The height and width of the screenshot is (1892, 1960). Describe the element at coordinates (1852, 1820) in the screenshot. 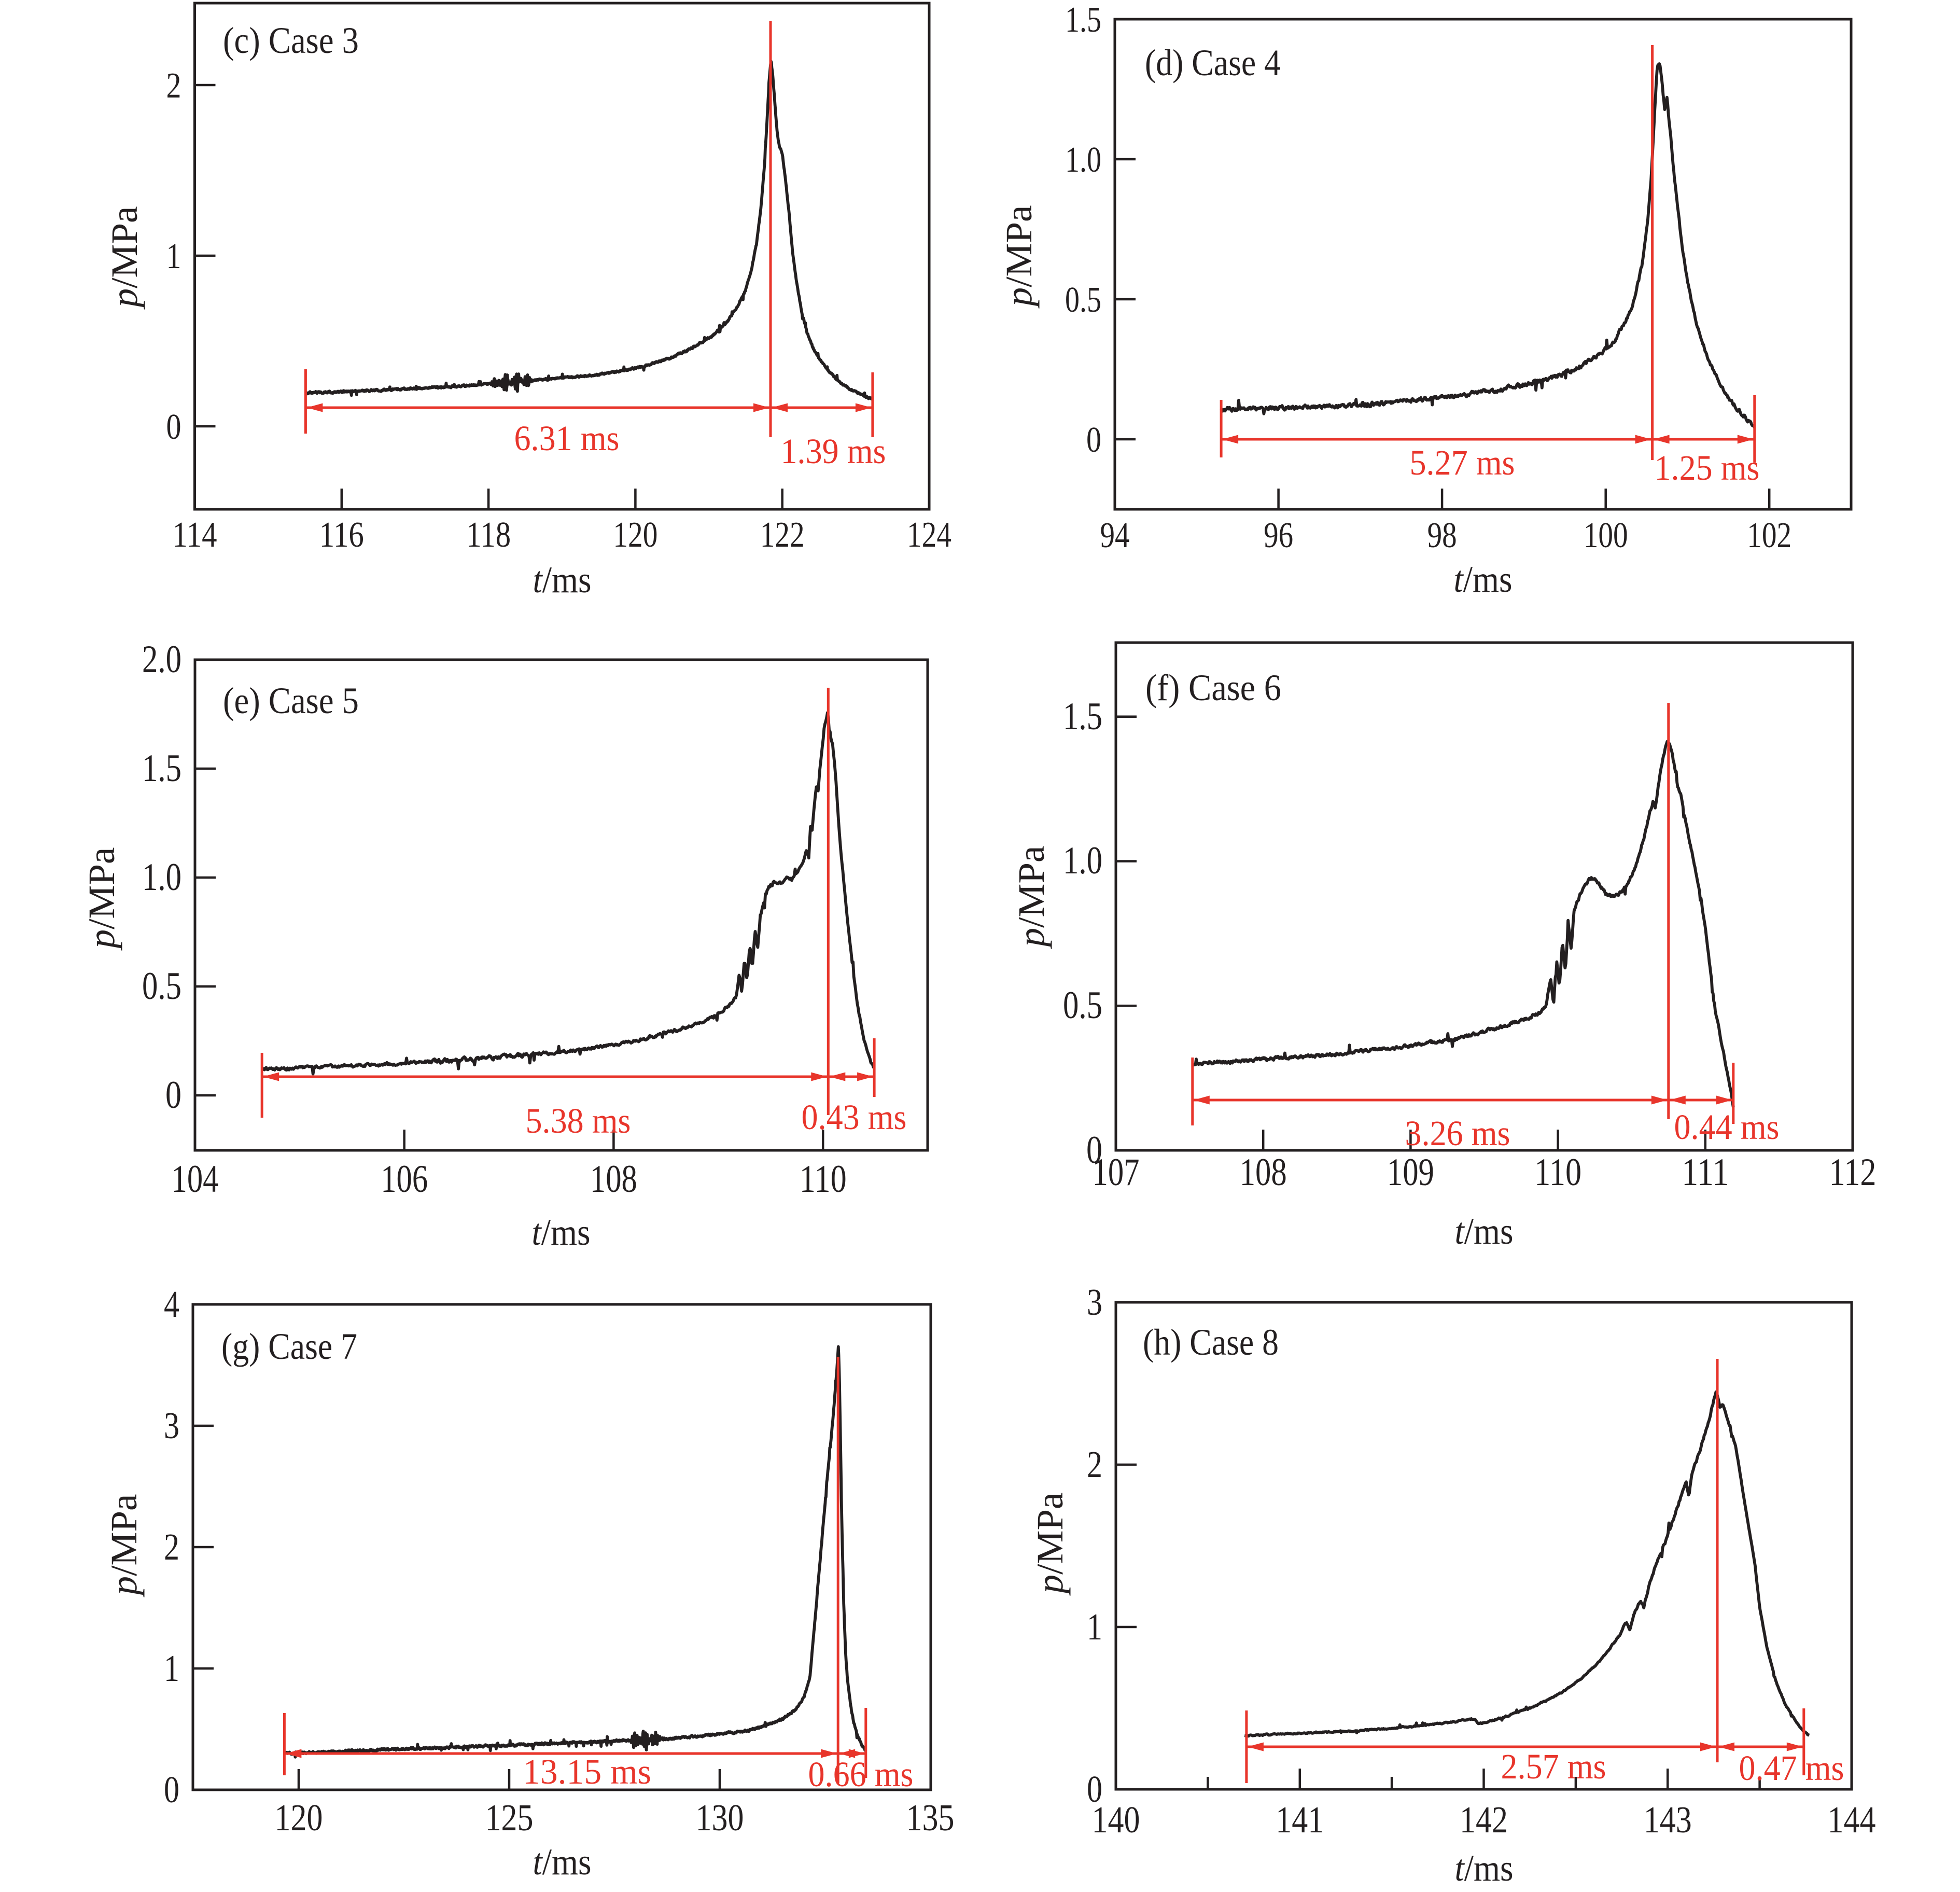

I see `svg-text: 144` at that location.